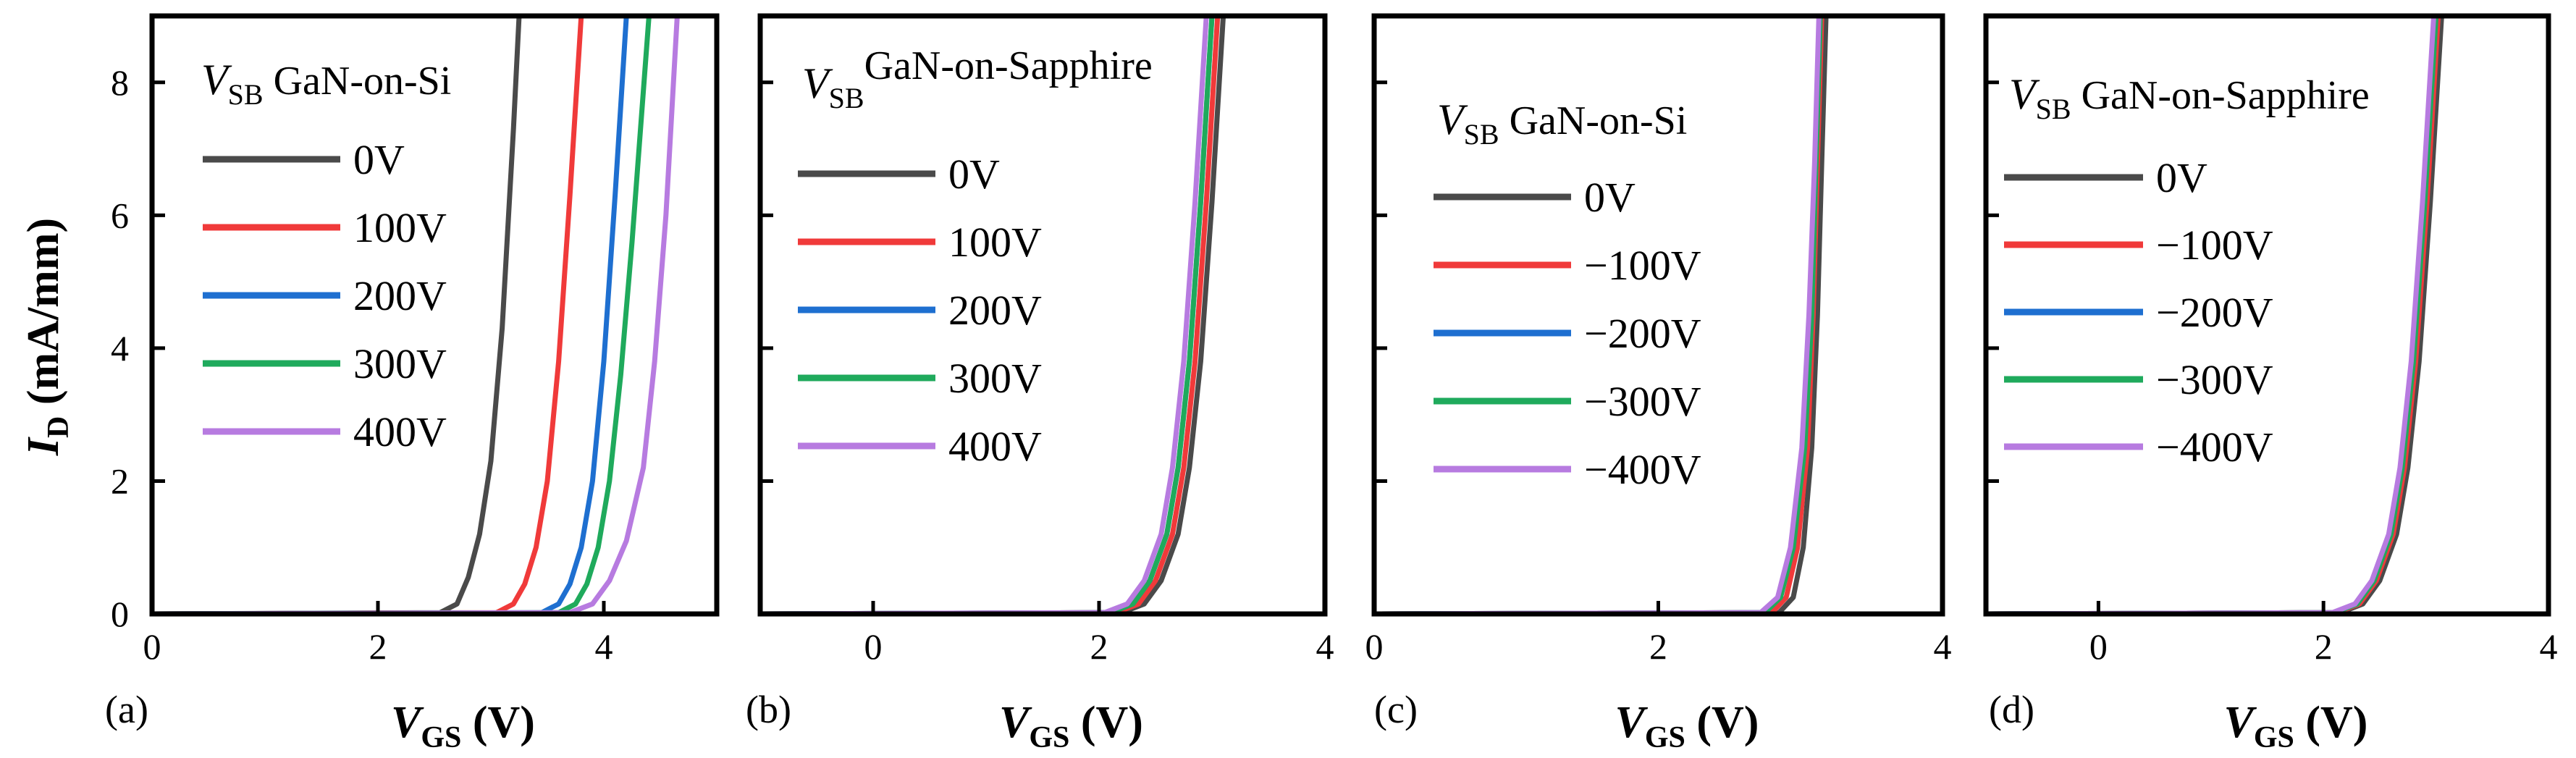  What do you see at coordinates (1396, 709) in the screenshot?
I see `panel-tag: (c)` at bounding box center [1396, 709].